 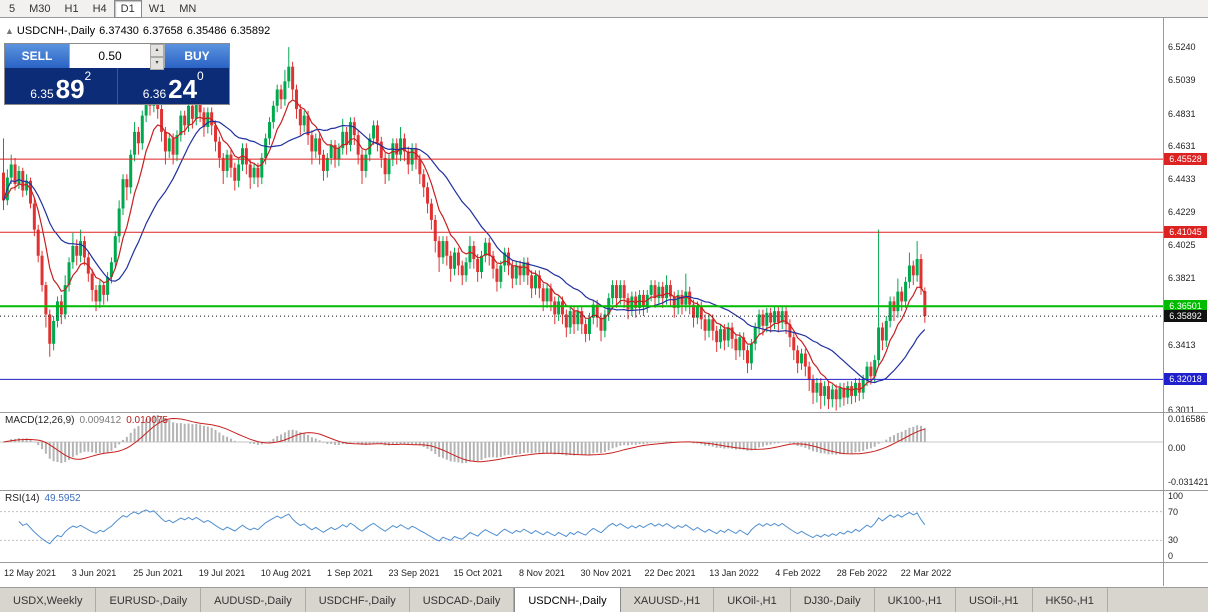 I want to click on volume-increase-button: ▴, so click(x=157, y=50).